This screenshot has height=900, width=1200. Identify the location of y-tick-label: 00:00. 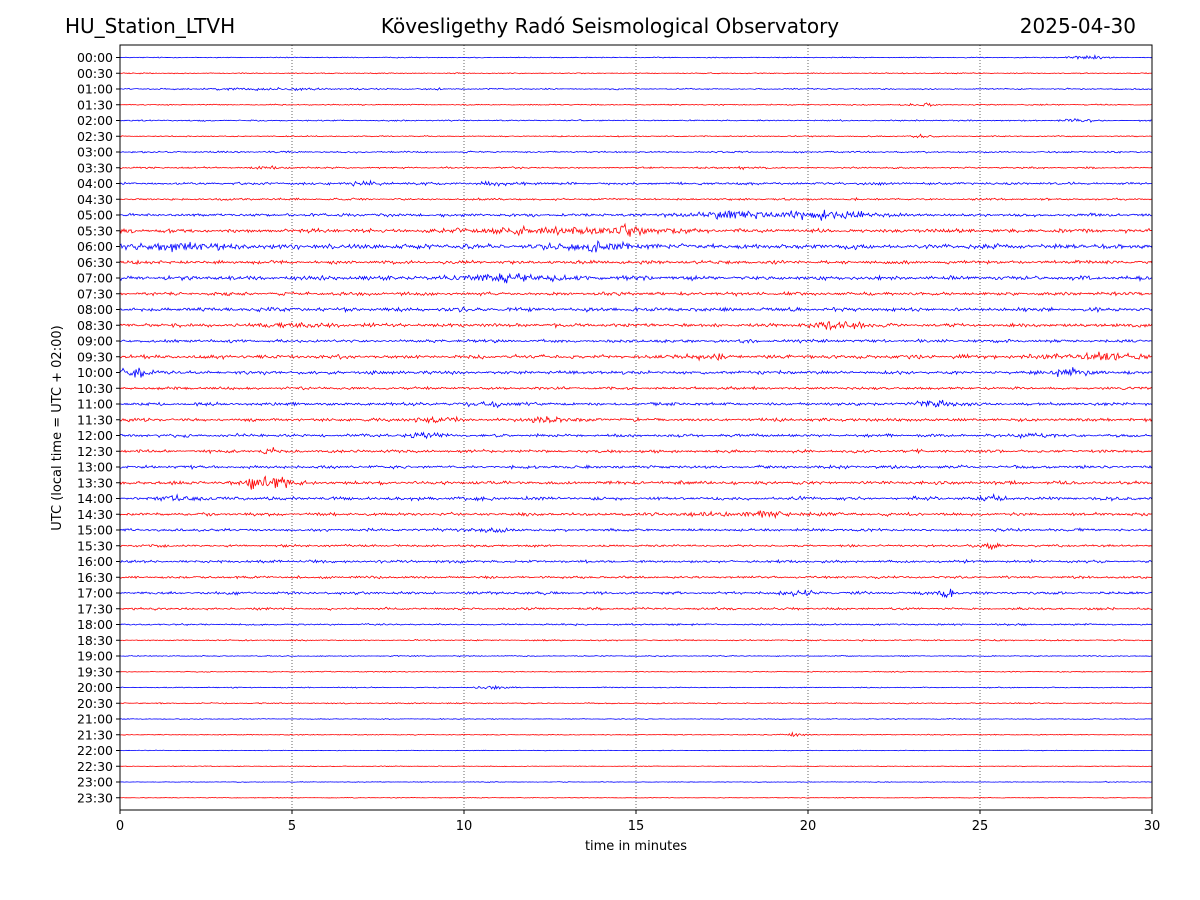
(95, 57).